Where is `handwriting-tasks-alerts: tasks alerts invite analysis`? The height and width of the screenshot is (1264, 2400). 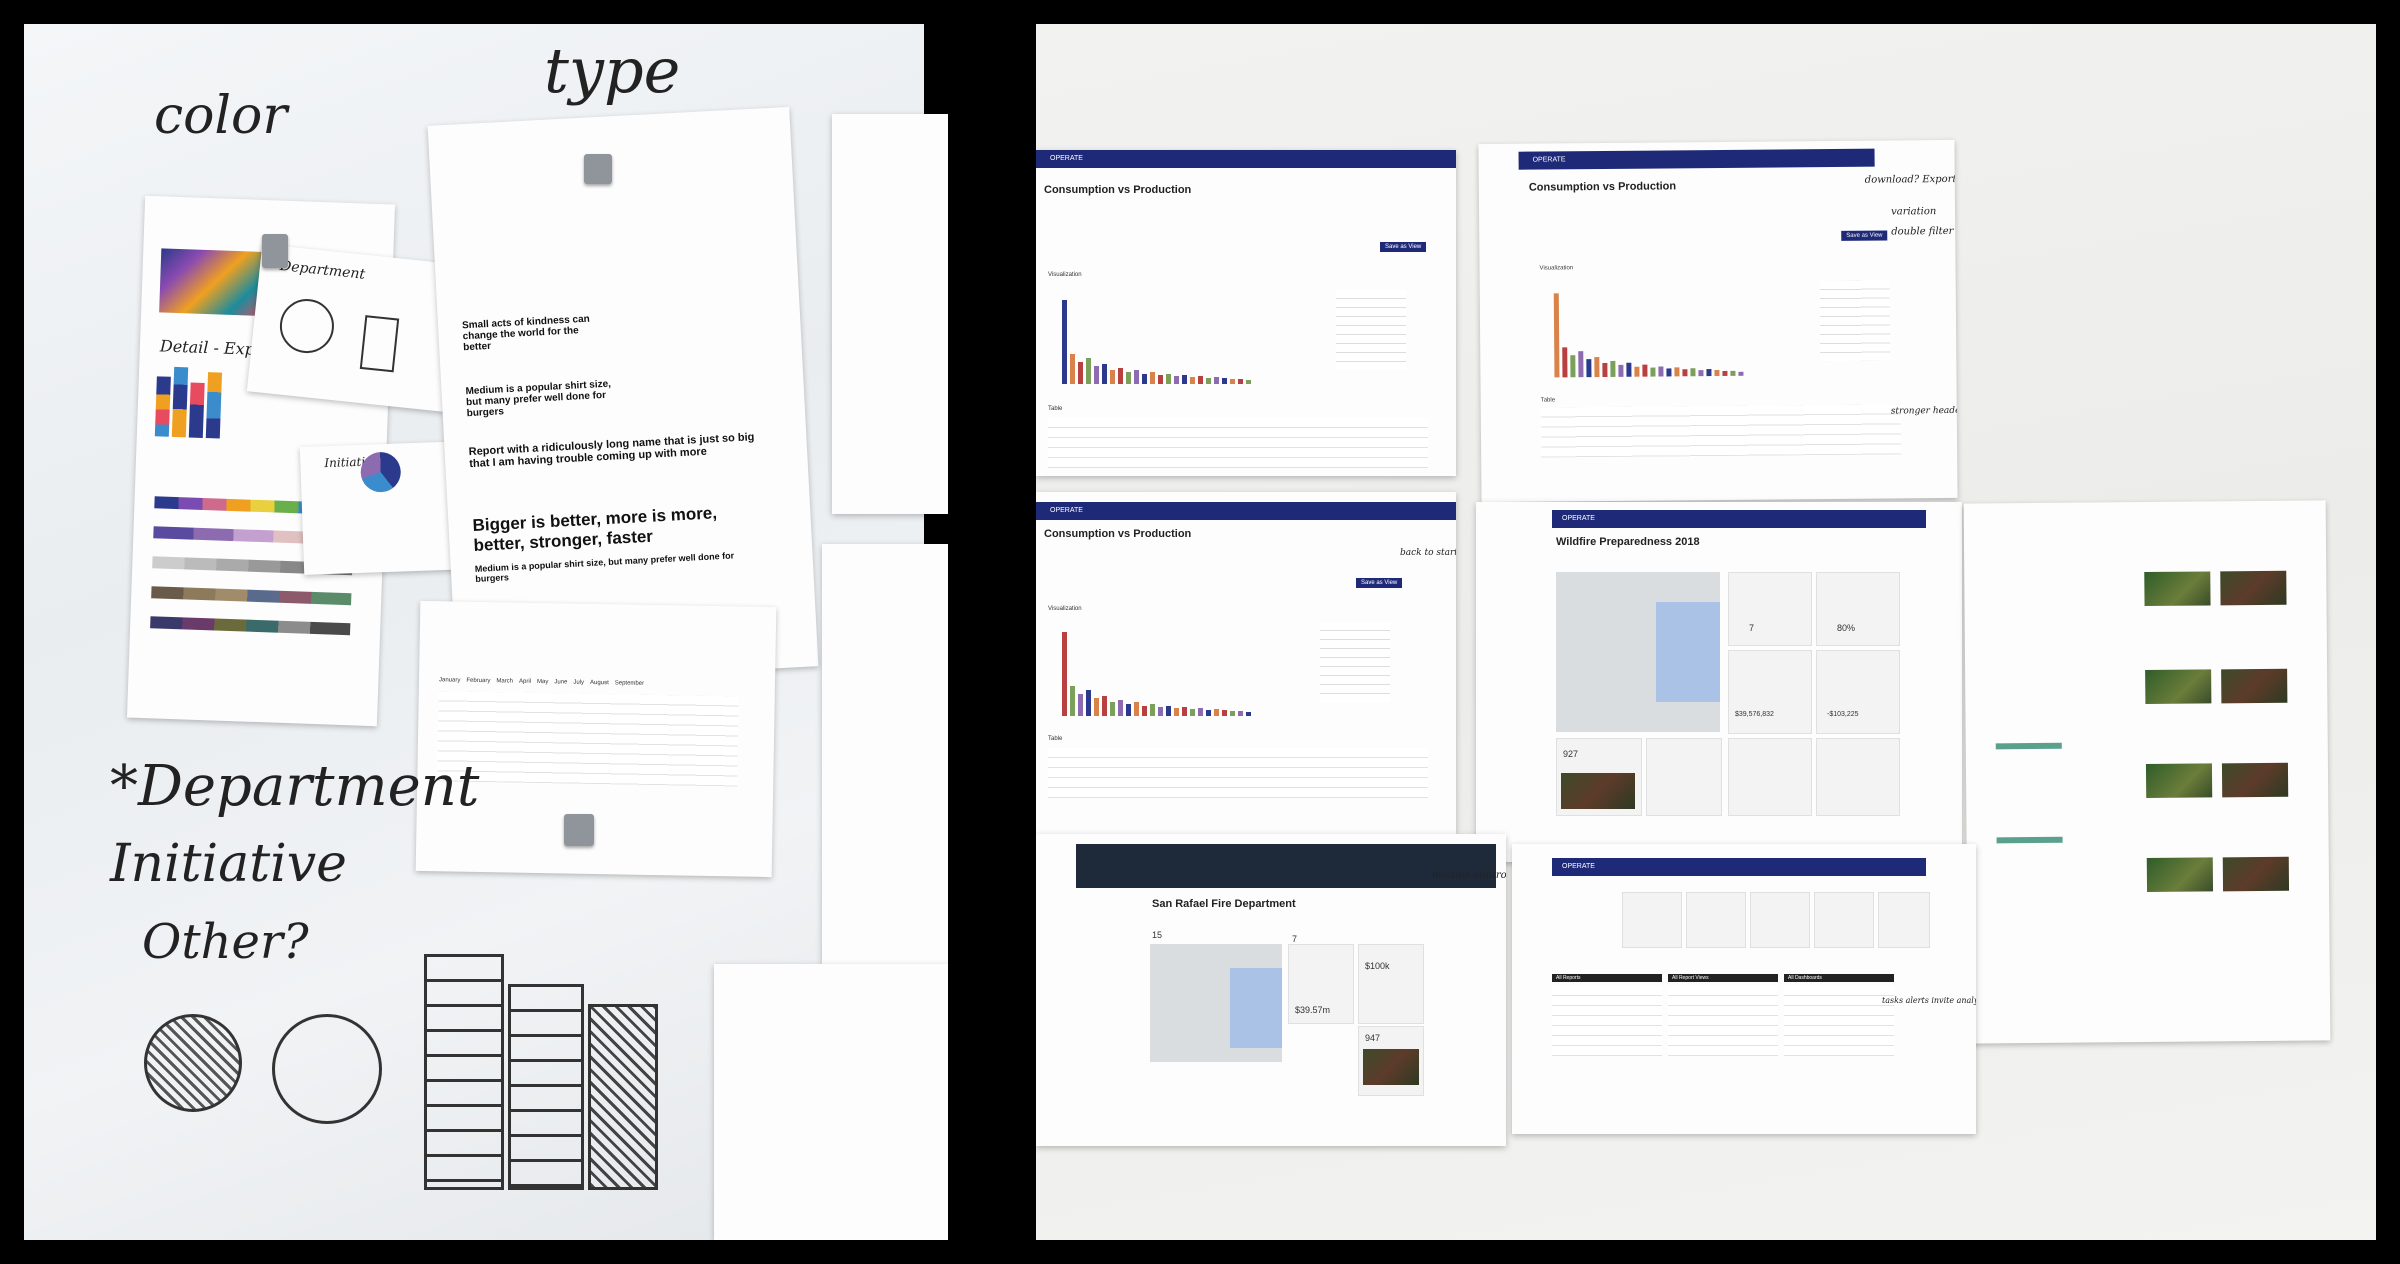
handwriting-tasks-alerts: tasks alerts invite analysis is located at coordinates (1929, 1000).